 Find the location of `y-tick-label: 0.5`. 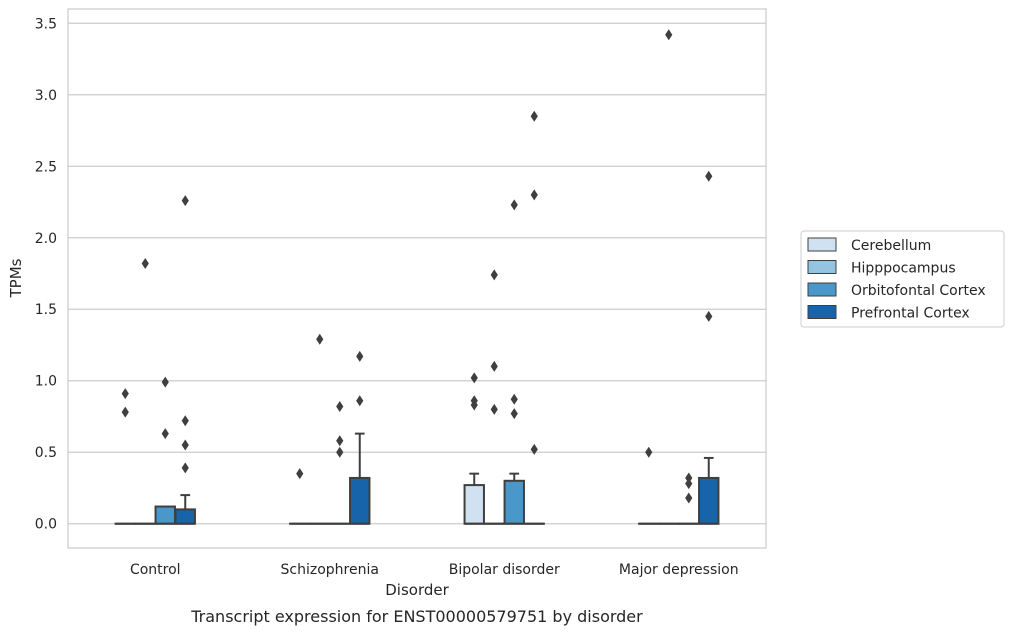

y-tick-label: 0.5 is located at coordinates (46, 453).